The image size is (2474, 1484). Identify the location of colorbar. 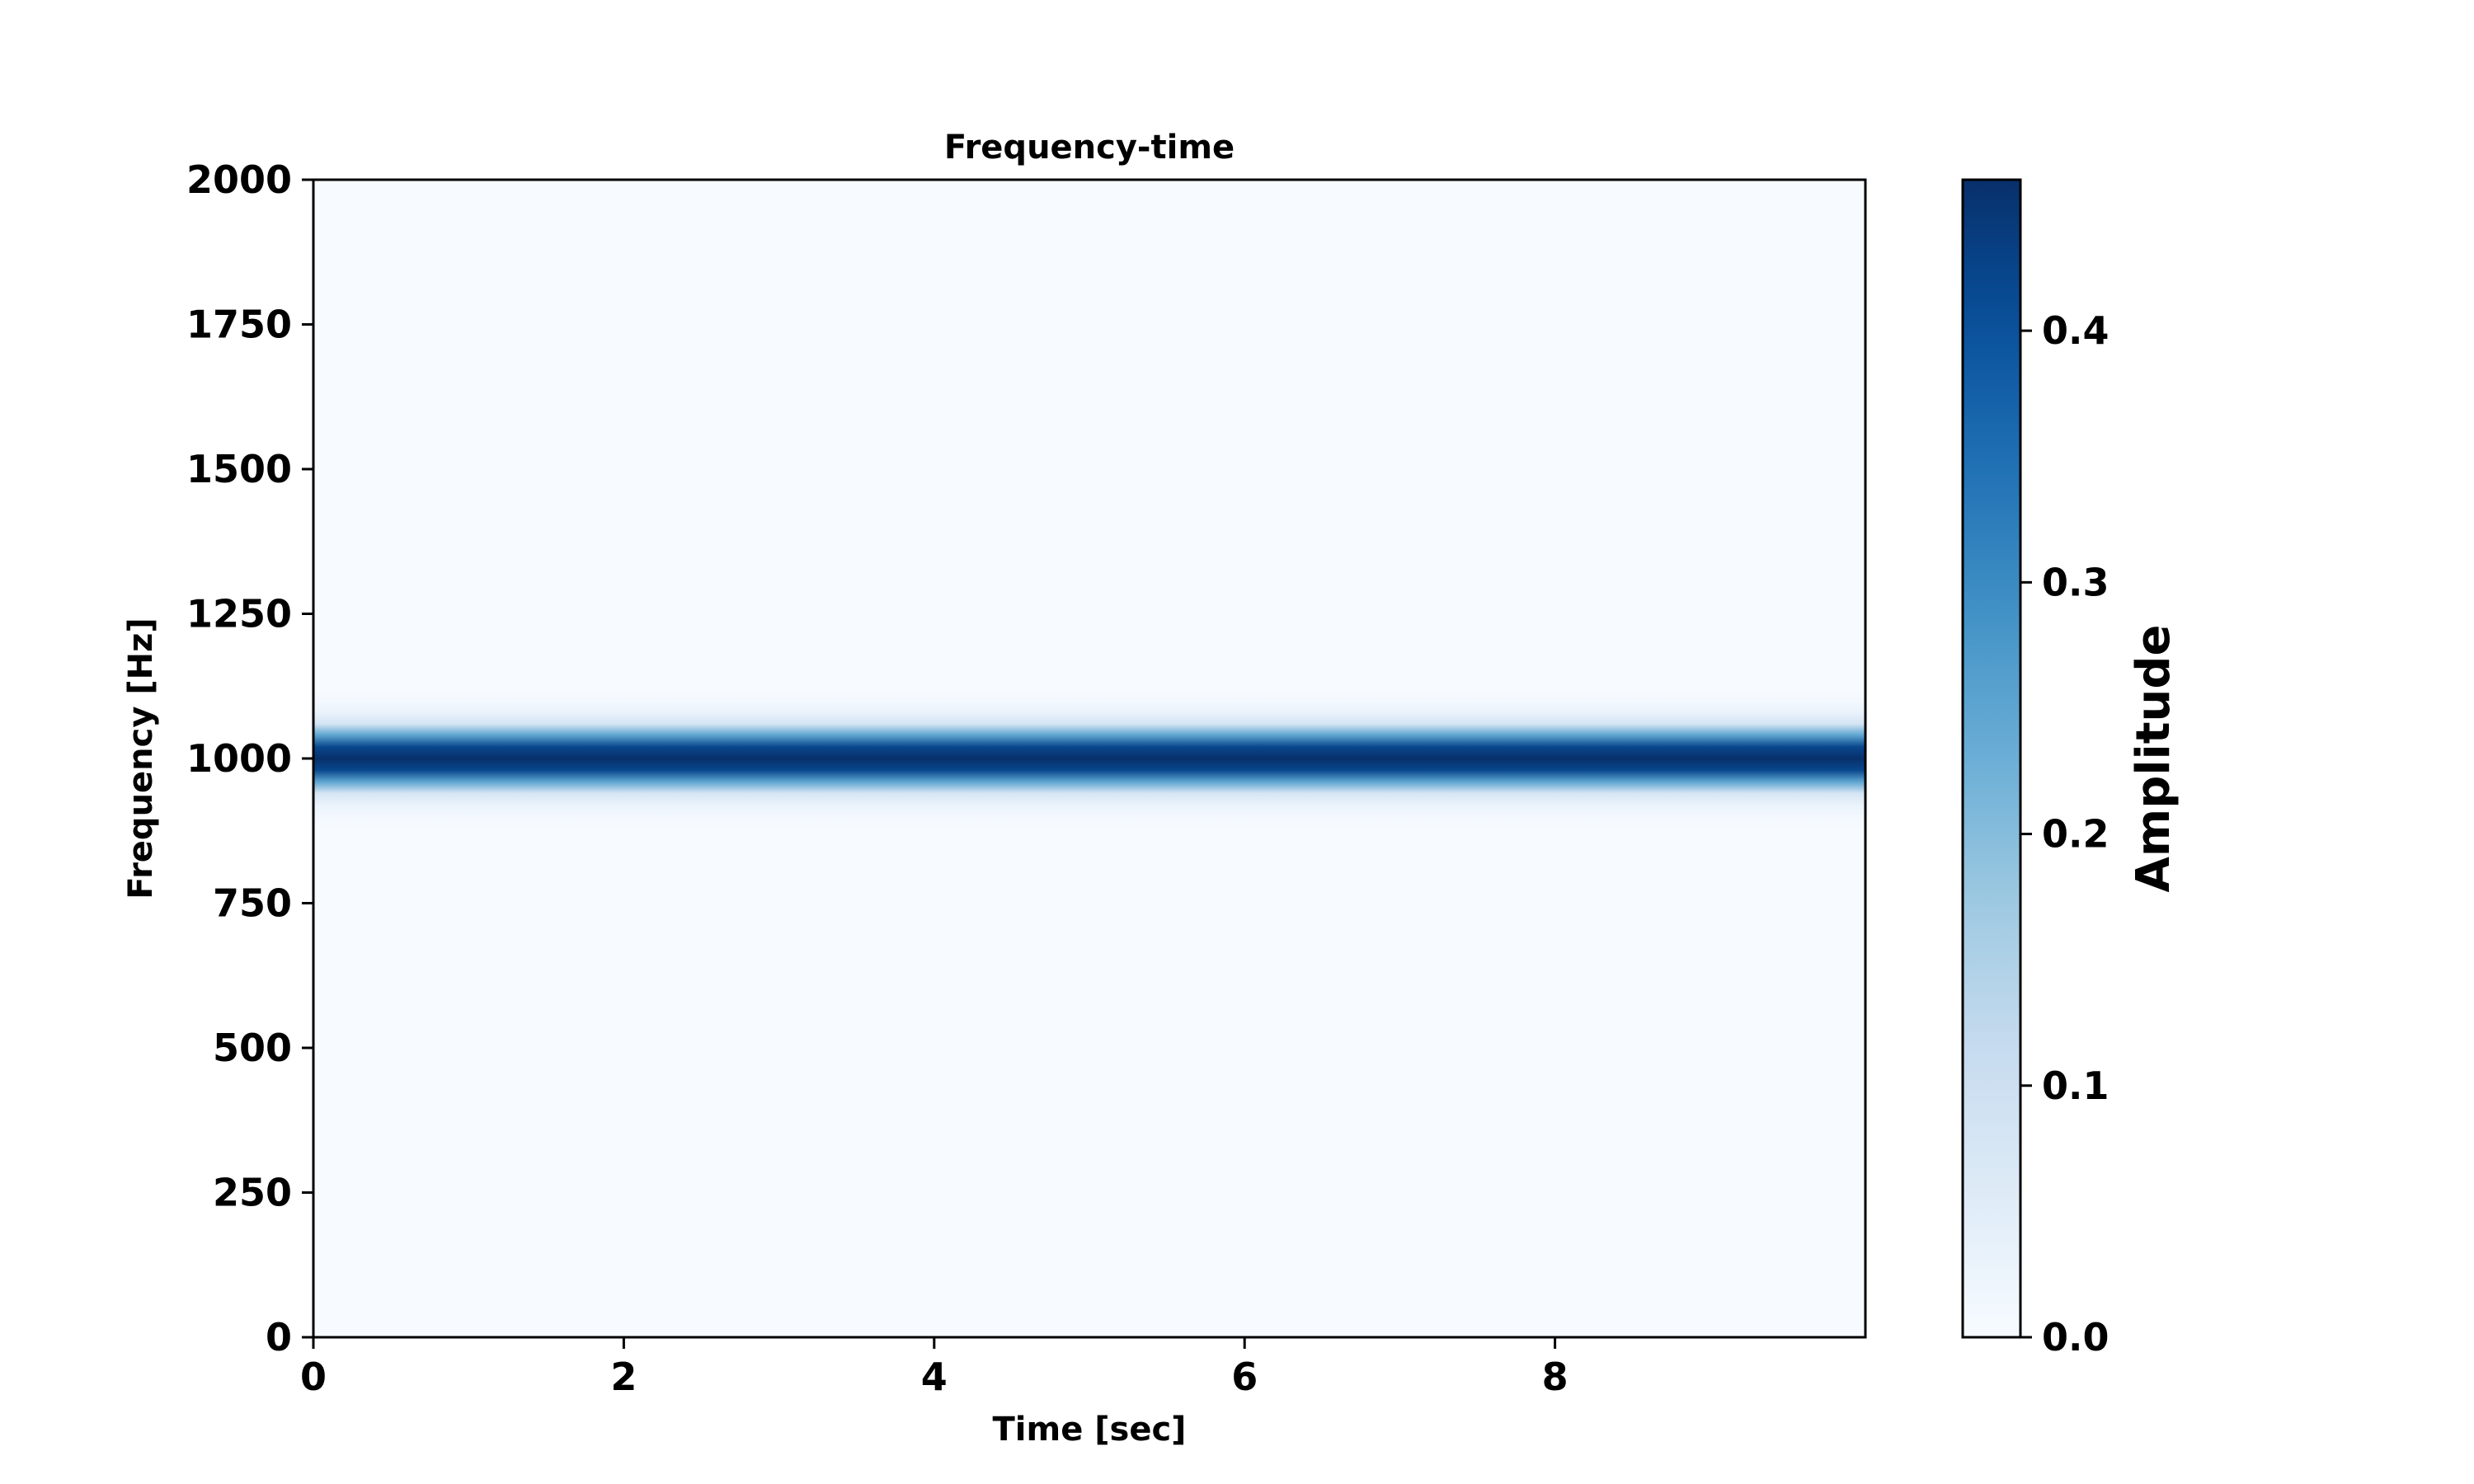
(1991, 758).